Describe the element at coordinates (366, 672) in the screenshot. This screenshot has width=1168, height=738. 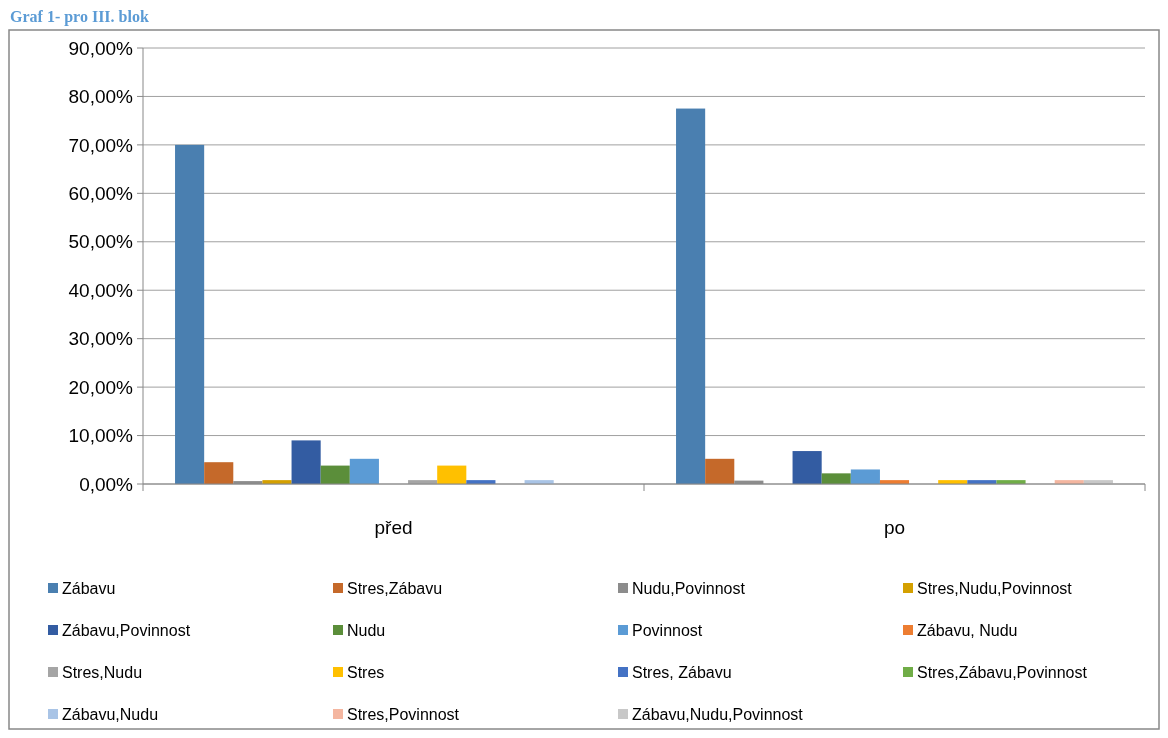
I see `legend-label: Stres` at that location.